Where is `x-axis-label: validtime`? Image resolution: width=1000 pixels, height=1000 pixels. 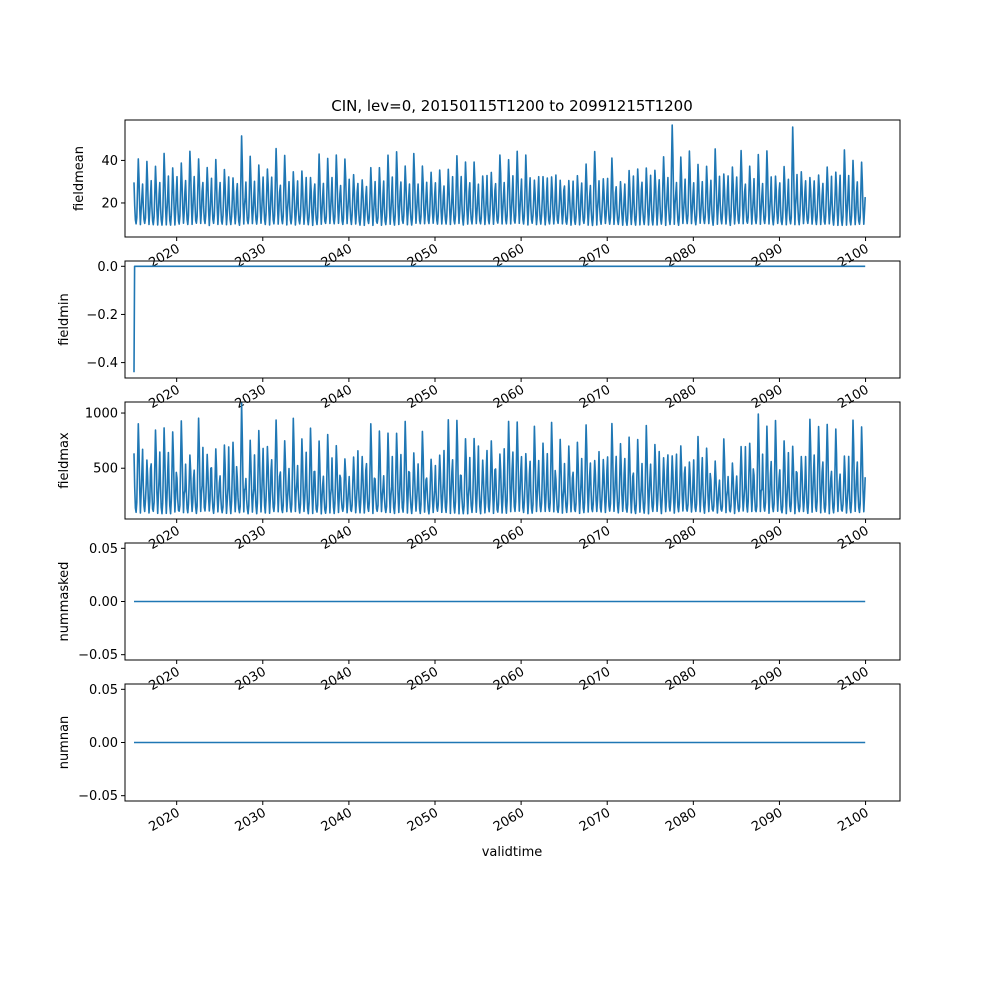 x-axis-label: validtime is located at coordinates (512, 852).